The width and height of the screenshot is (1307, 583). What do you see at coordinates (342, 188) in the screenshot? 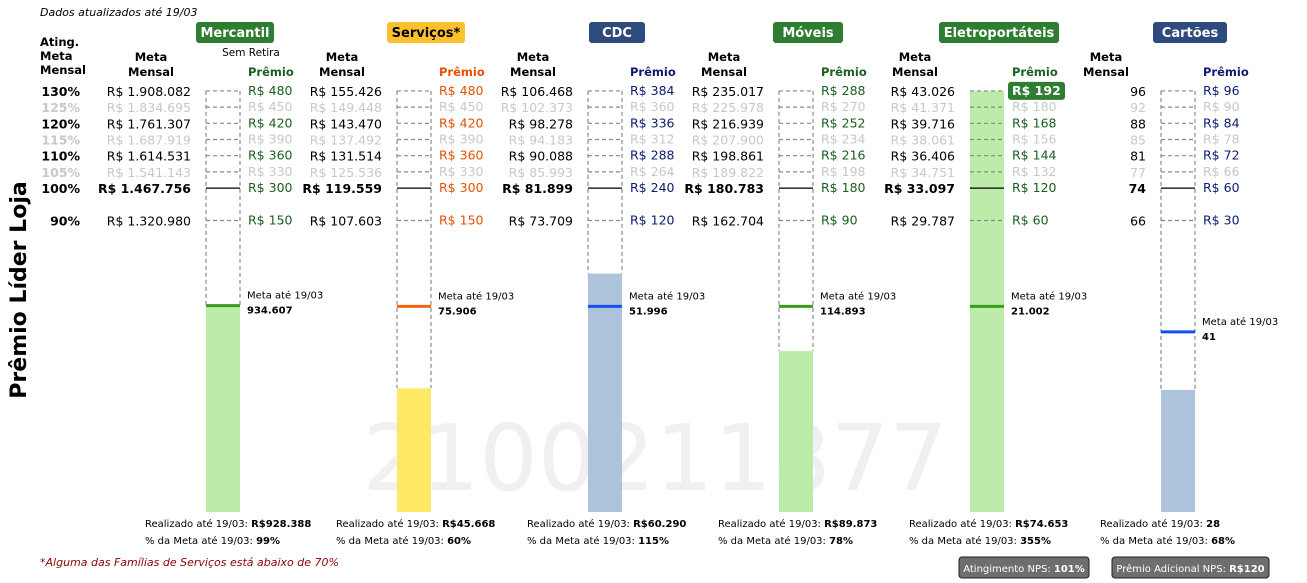
I see `meta-value: R$ 119.559` at bounding box center [342, 188].